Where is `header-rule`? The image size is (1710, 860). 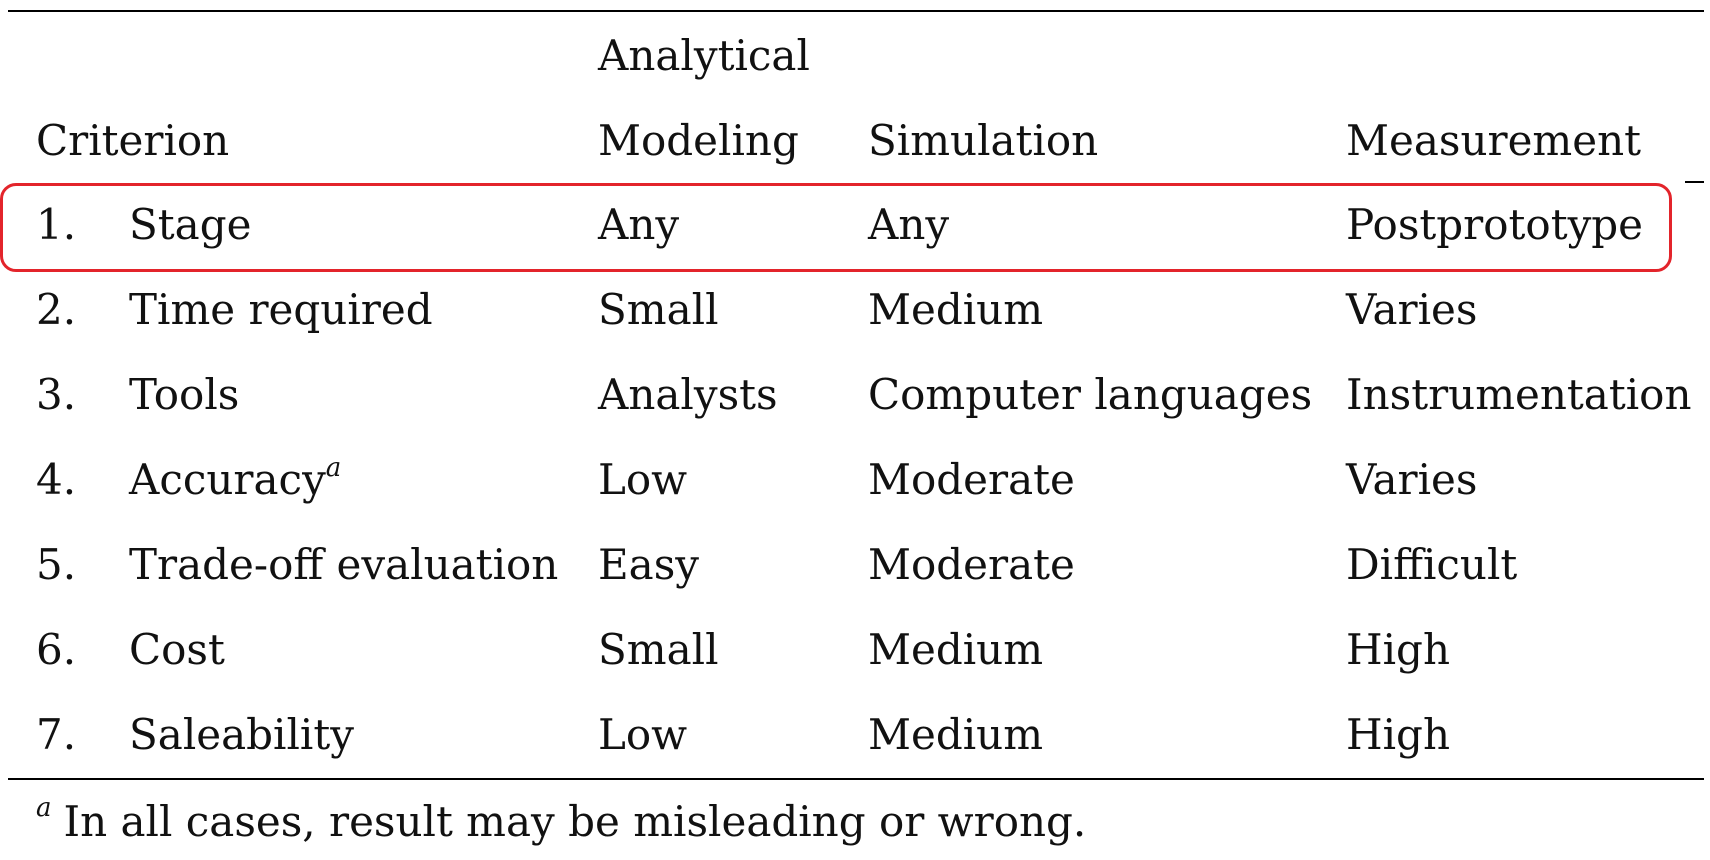
header-rule is located at coordinates (1694, 182).